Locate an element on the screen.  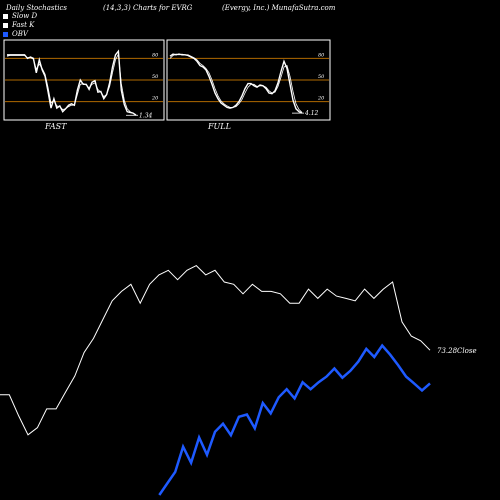
chart-title-mid: (14,3,3) Charts for EVRG is located at coordinates (148, 8).